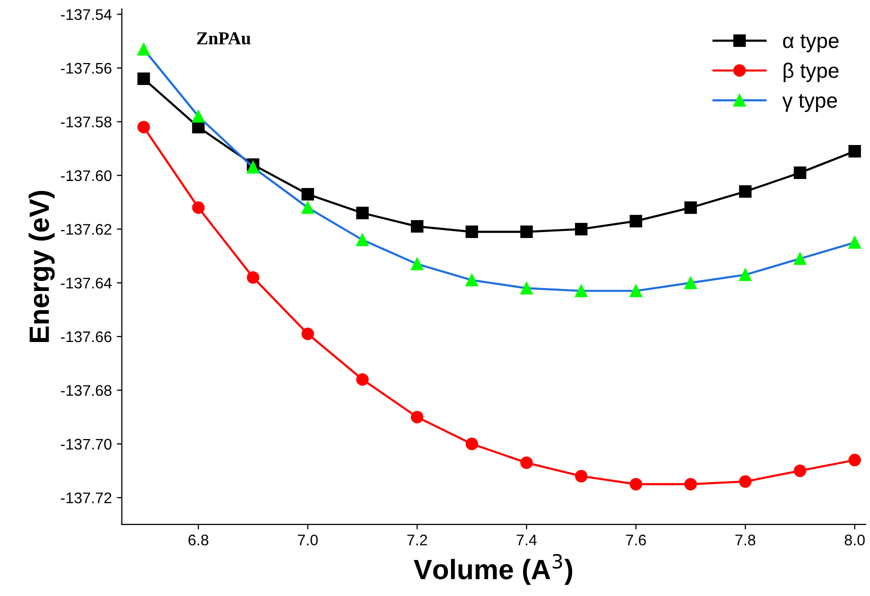 The width and height of the screenshot is (870, 596). What do you see at coordinates (41, 266) in the screenshot?
I see `y-axis-title: Energy (eV)` at bounding box center [41, 266].